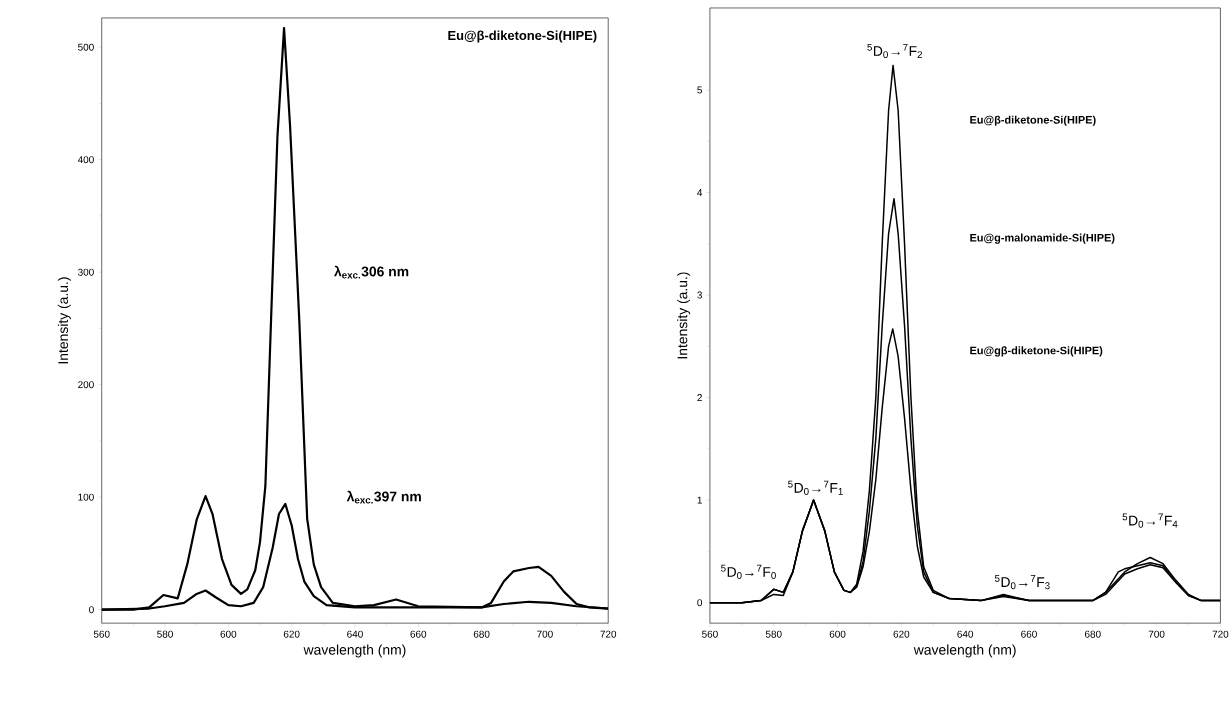 This screenshot has height=702, width=1232. What do you see at coordinates (699, 398) in the screenshot?
I see `y-tick-label: 2` at bounding box center [699, 398].